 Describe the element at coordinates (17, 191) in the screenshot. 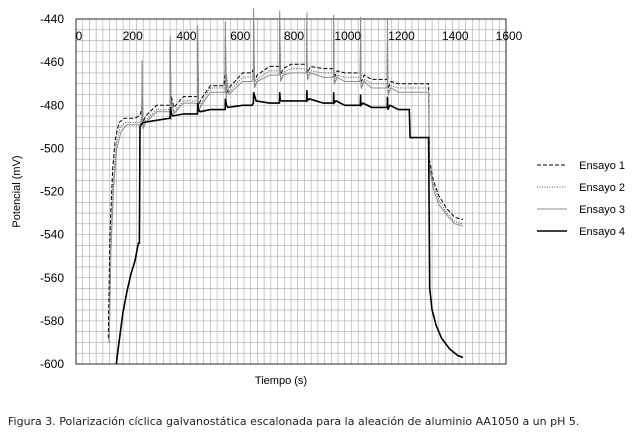

I see `y-axis-title: Potencial (mV)` at that location.